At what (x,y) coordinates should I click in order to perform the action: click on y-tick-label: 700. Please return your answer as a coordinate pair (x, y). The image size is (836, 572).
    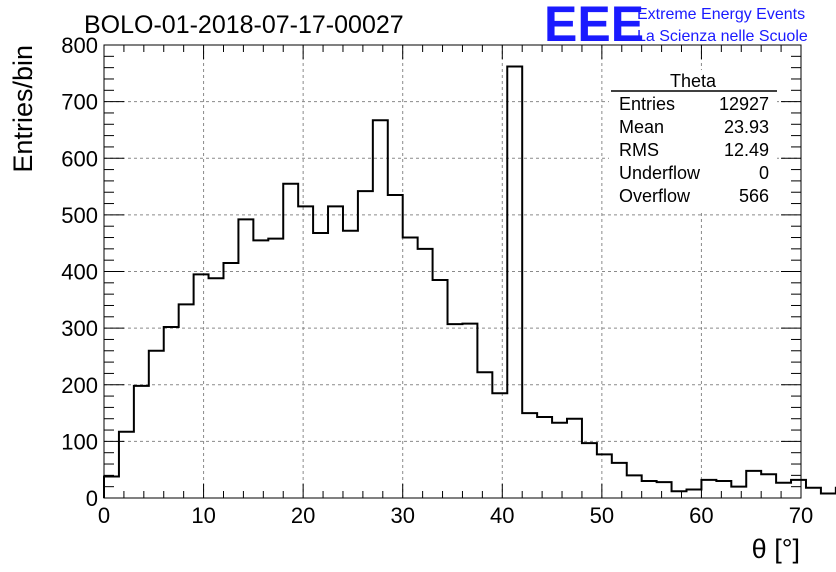
    Looking at the image, I should click on (79, 102).